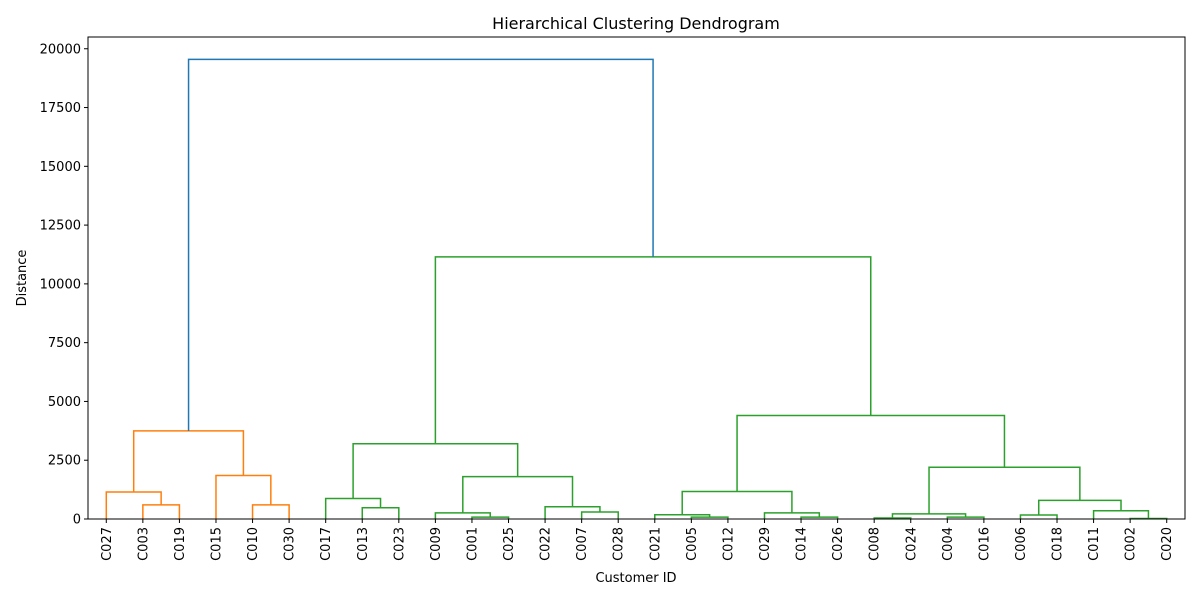 This screenshot has height=600, width=1200. I want to click on x-tick-label-c016: C016, so click(984, 544).